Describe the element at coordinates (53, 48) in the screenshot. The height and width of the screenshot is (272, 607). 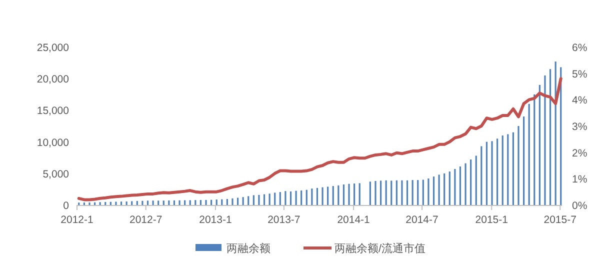
I see `y-tick-label: 25,000` at that location.